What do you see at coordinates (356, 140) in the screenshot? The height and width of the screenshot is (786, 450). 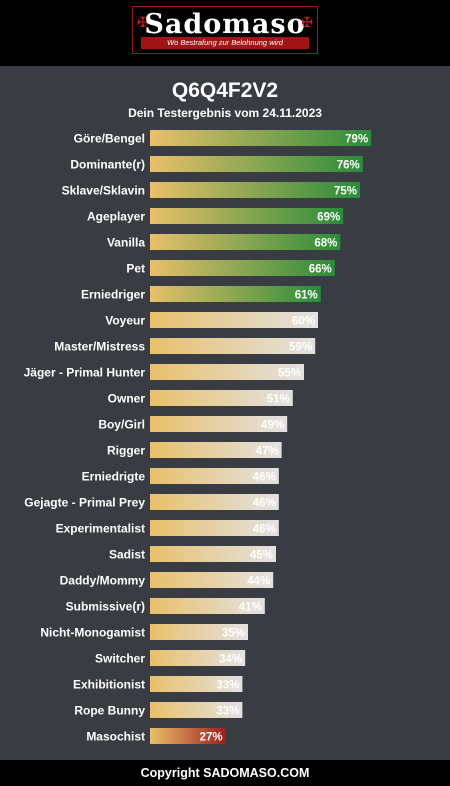 I see `value-label: 79%` at bounding box center [356, 140].